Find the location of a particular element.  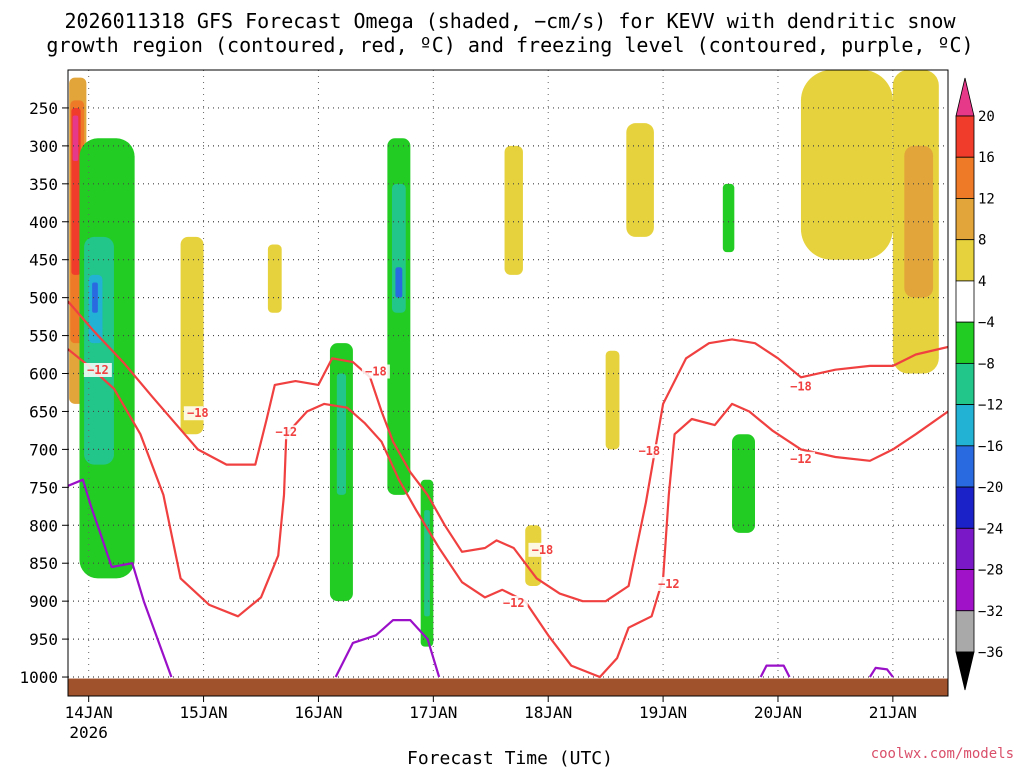

contour-label-text-5: −12 is located at coordinates (514, 603).